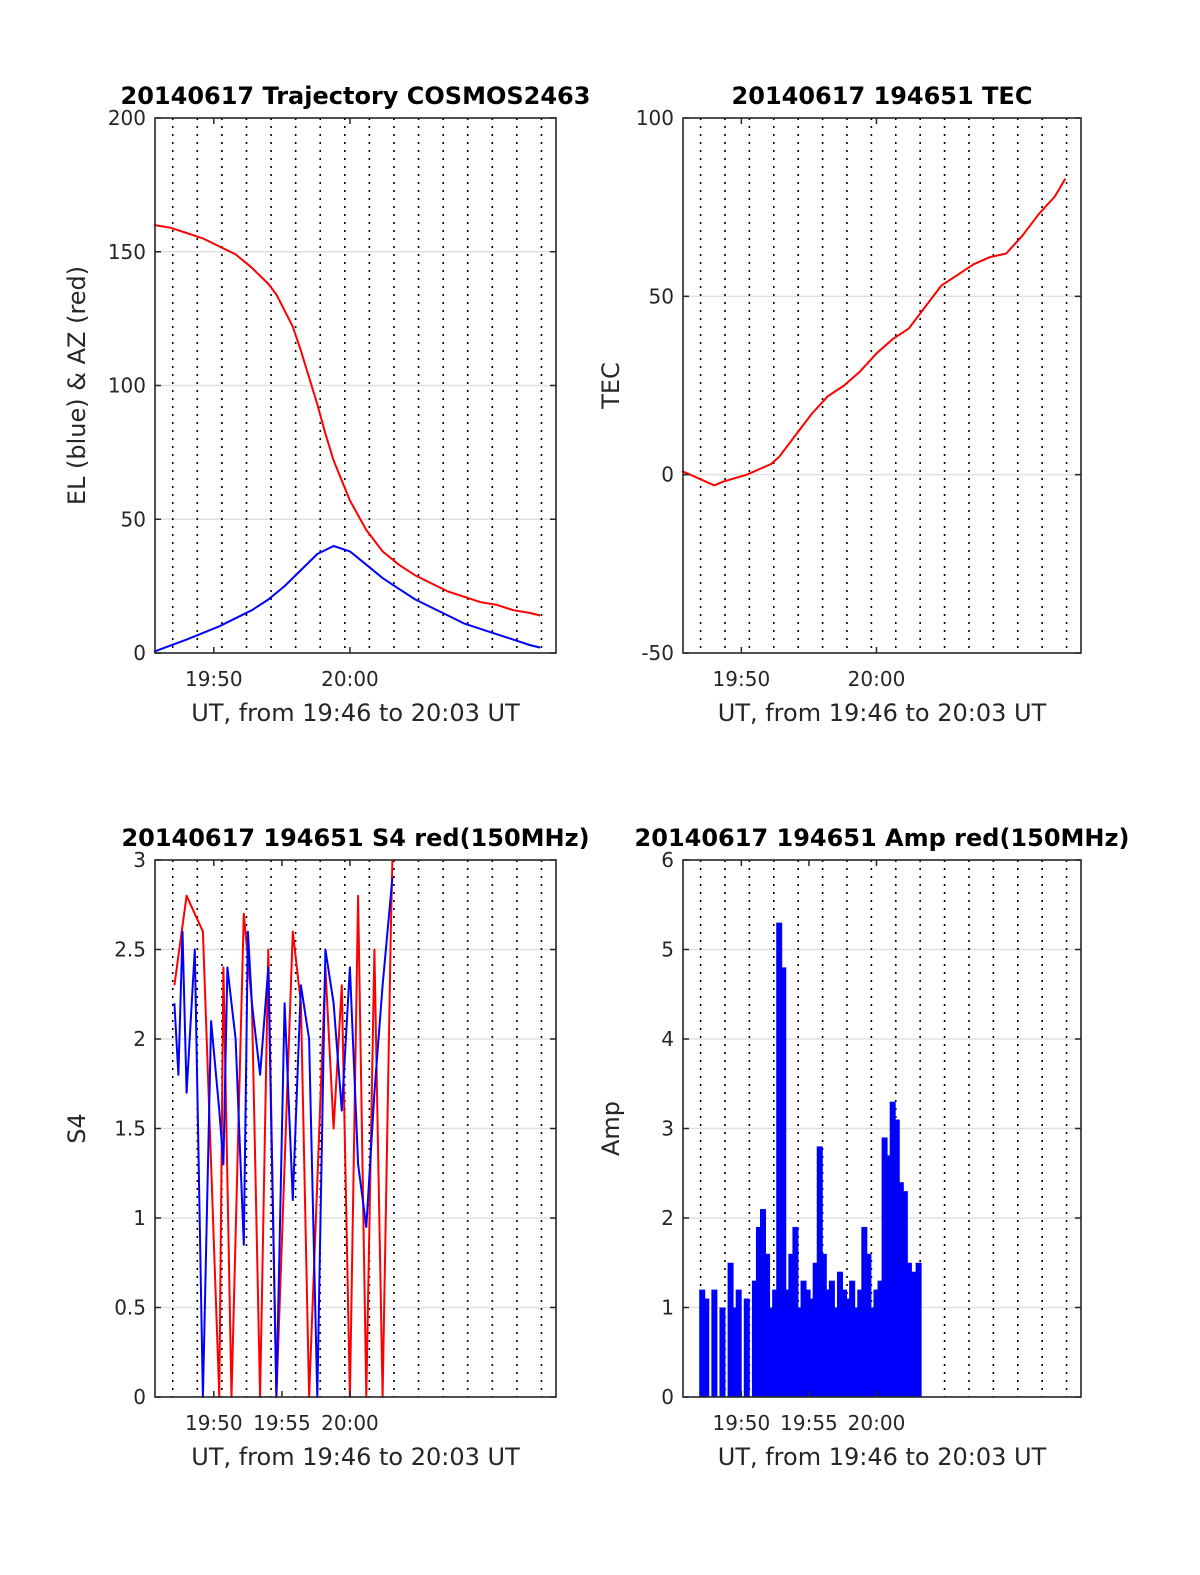  I want to click on y-tick-label: 1.5, so click(130, 1129).